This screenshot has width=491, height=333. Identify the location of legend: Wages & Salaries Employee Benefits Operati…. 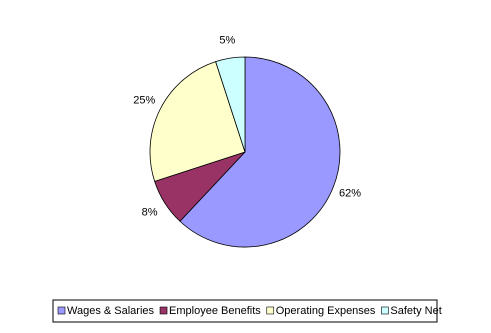
(247, 311).